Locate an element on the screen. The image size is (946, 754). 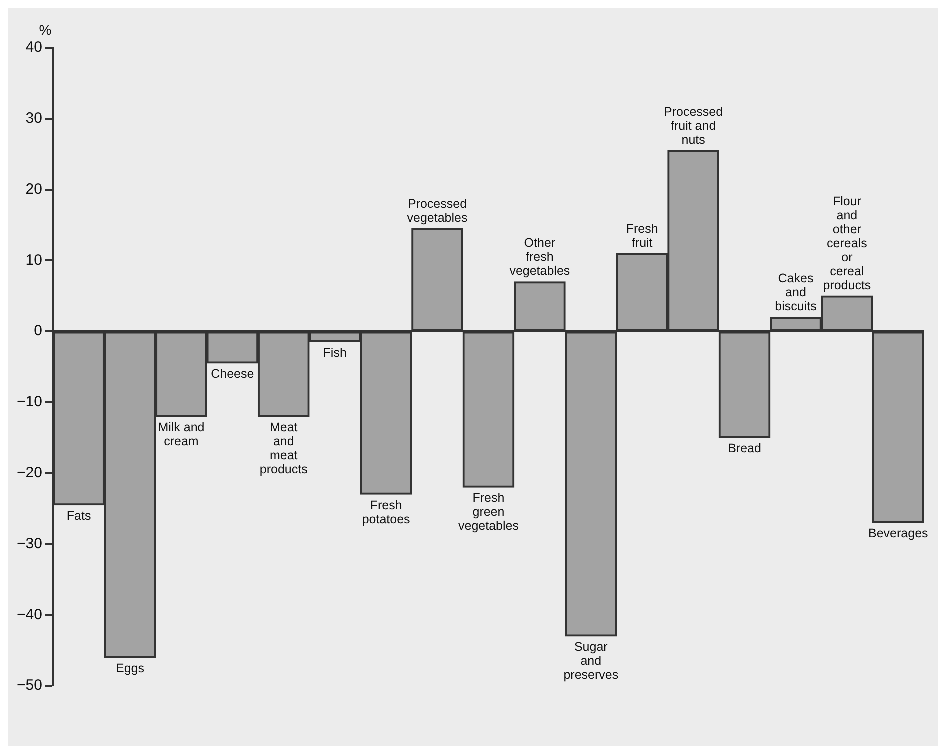
y-tick-label: 20 is located at coordinates (34, 189).